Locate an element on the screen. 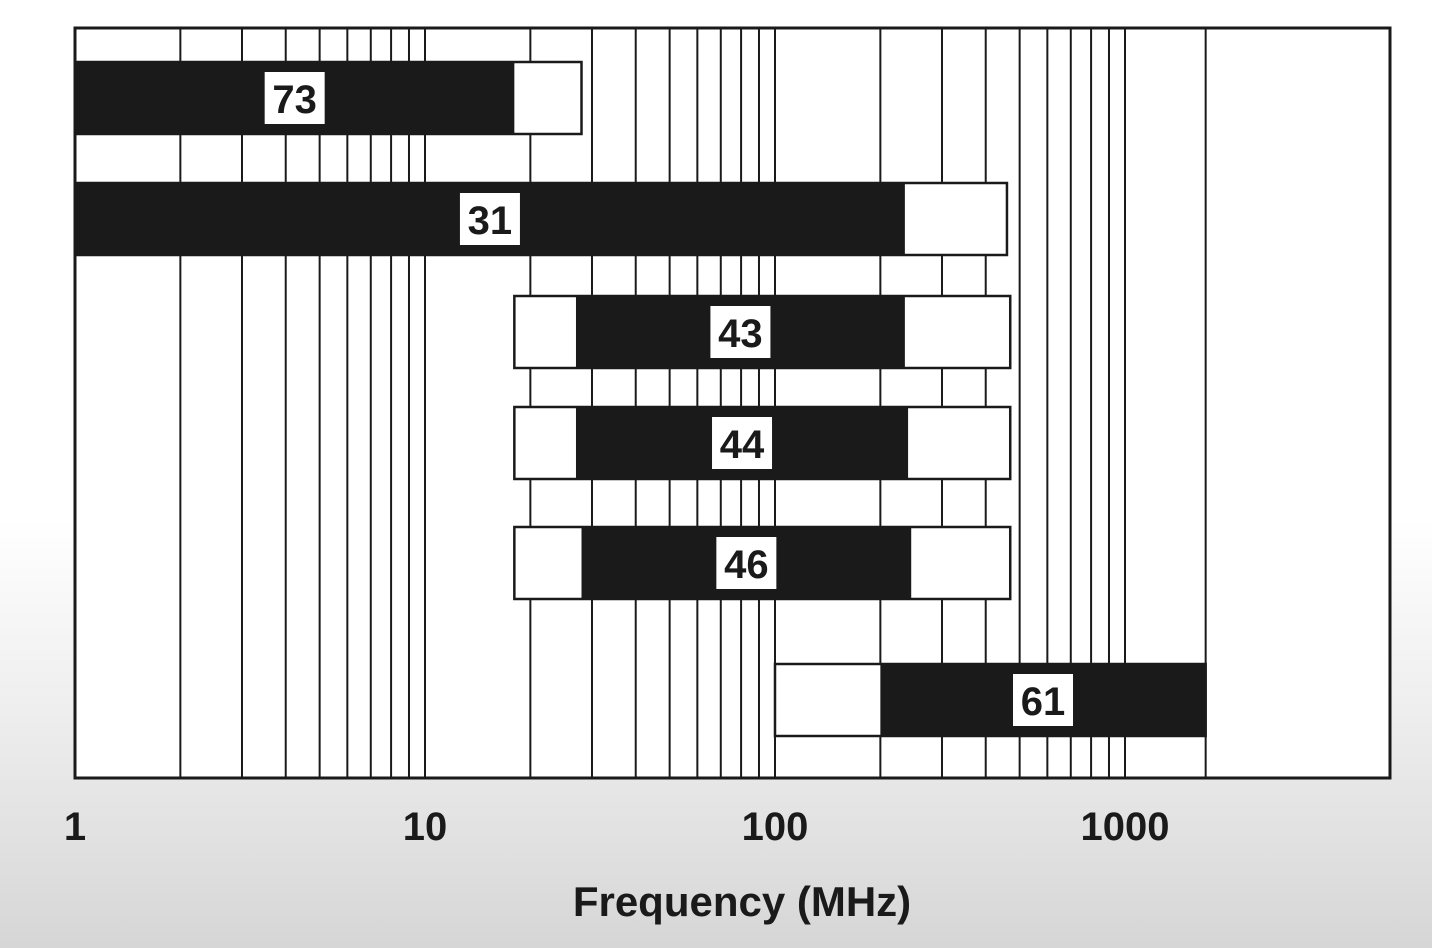 This screenshot has width=1432, height=948. band-61: 61 is located at coordinates (990, 700).